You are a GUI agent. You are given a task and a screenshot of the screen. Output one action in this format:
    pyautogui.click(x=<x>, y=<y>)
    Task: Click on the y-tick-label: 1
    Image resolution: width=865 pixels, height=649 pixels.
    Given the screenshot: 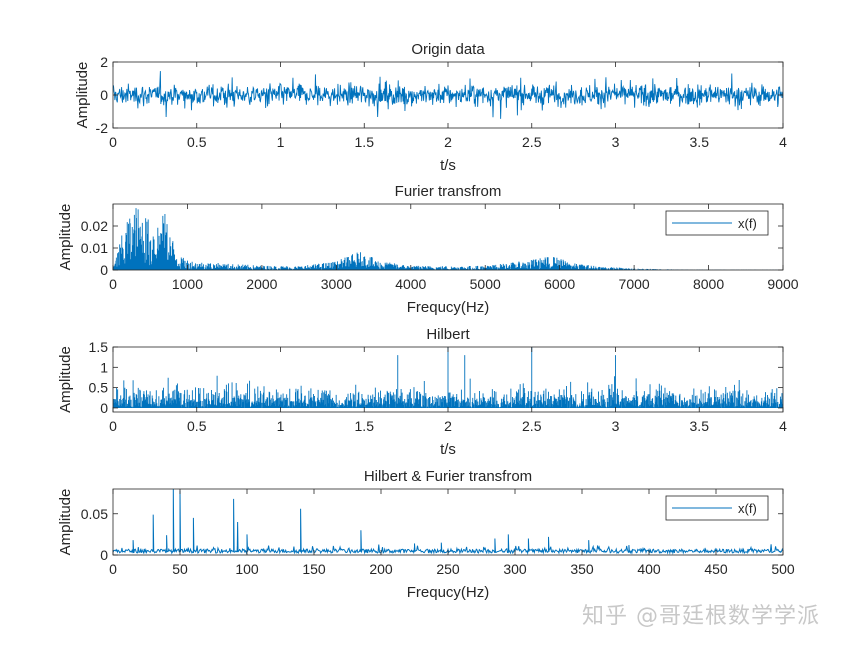 What is the action you would take?
    pyautogui.click(x=104, y=367)
    